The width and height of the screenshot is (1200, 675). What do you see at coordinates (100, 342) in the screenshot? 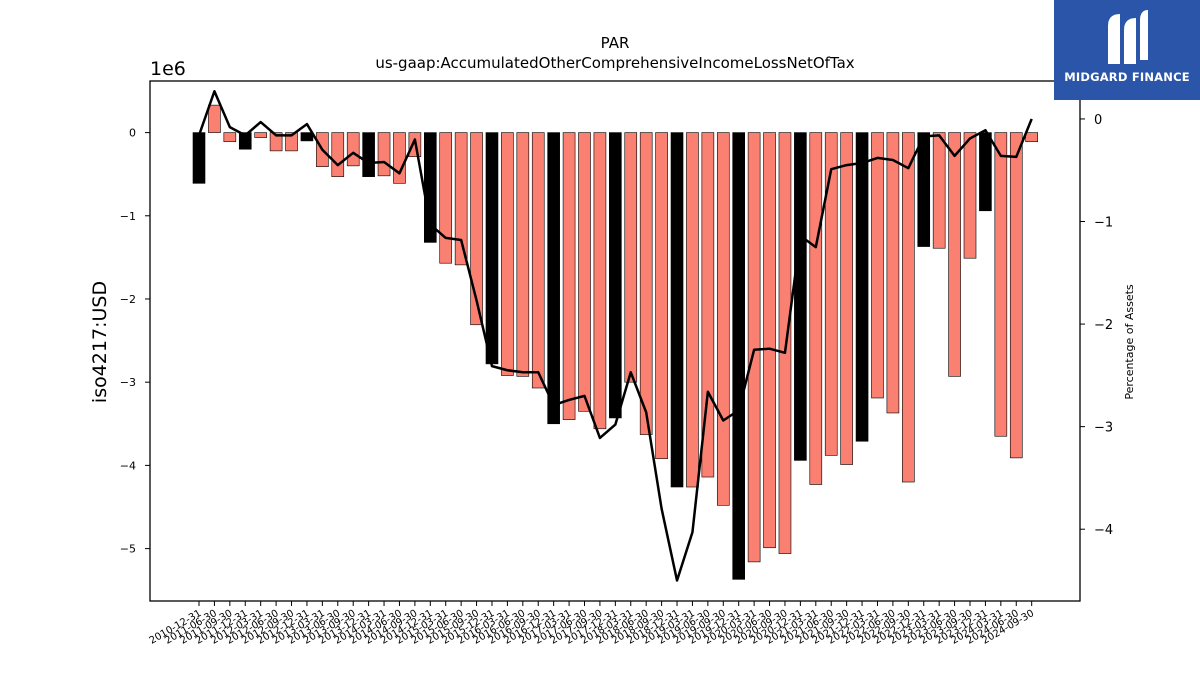
I see `y-axis-label: iso4217:USD` at bounding box center [100, 342].